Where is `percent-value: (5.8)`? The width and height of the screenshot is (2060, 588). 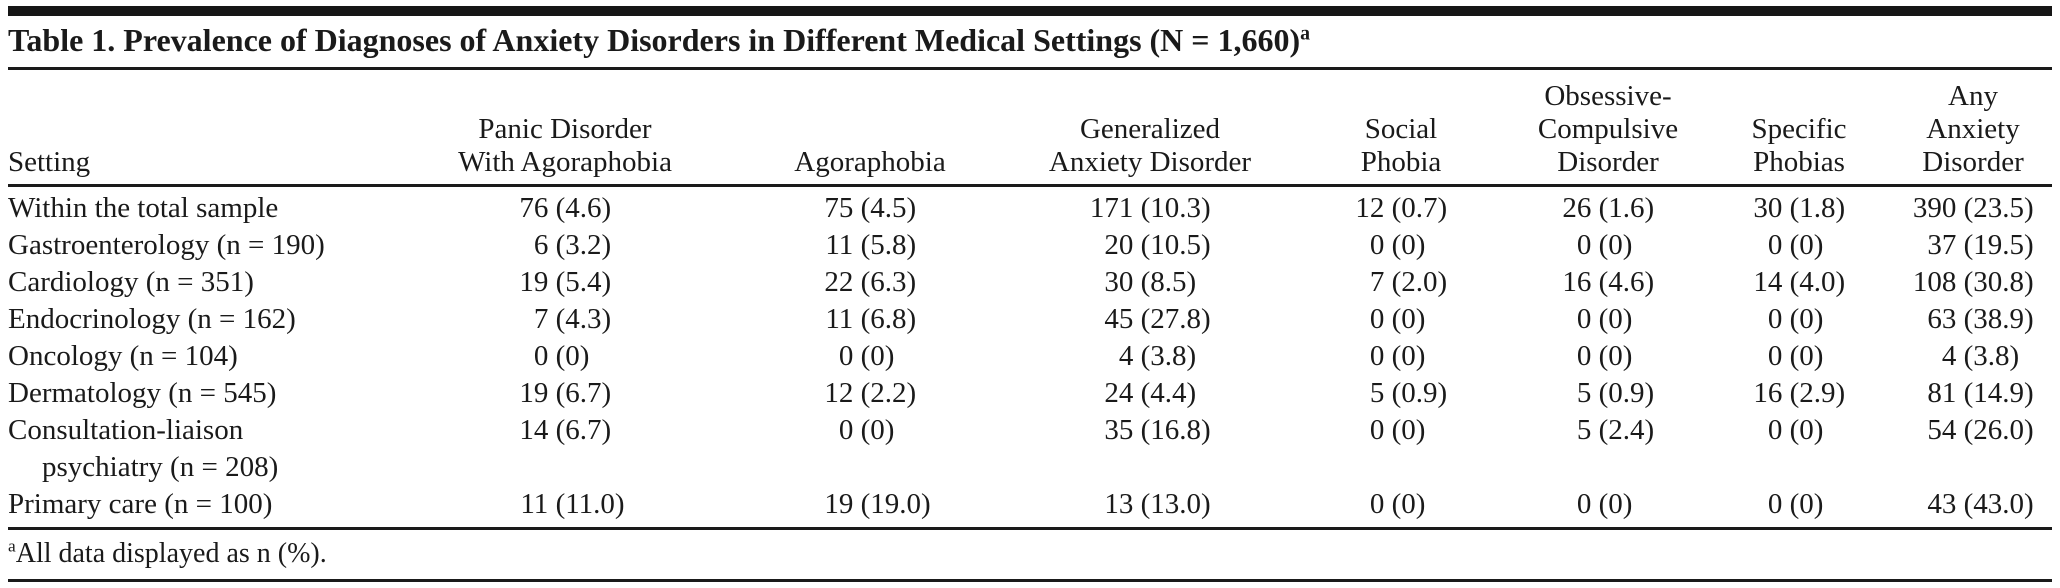 percent-value: (5.8) is located at coordinates (888, 245).